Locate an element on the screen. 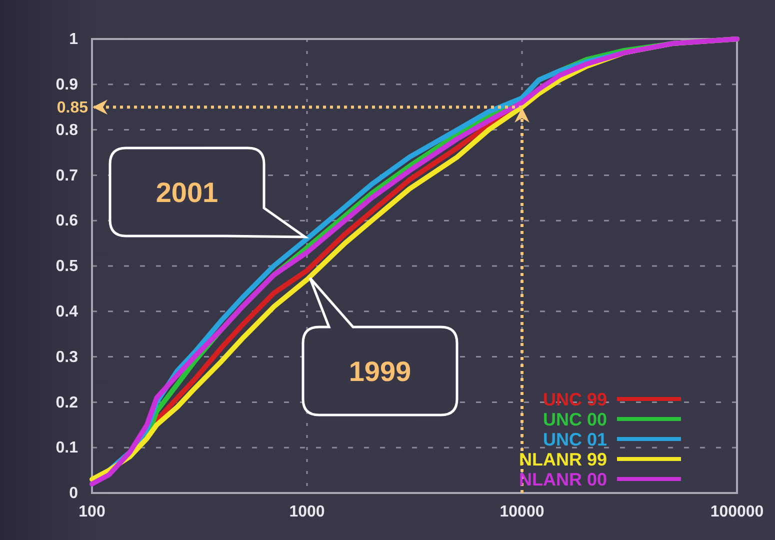 This screenshot has width=775, height=540. y-tick-label: 0.7 is located at coordinates (67, 175).